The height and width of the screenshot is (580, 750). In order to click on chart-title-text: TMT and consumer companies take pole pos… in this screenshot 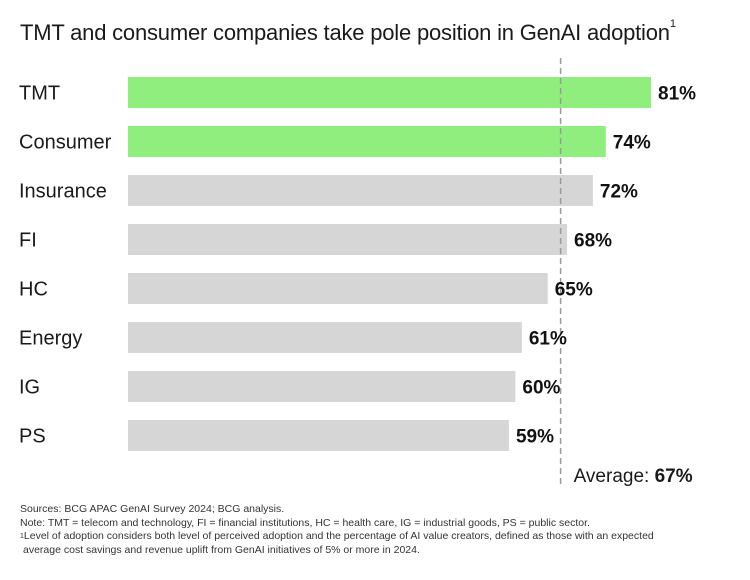, I will do `click(345, 32)`.